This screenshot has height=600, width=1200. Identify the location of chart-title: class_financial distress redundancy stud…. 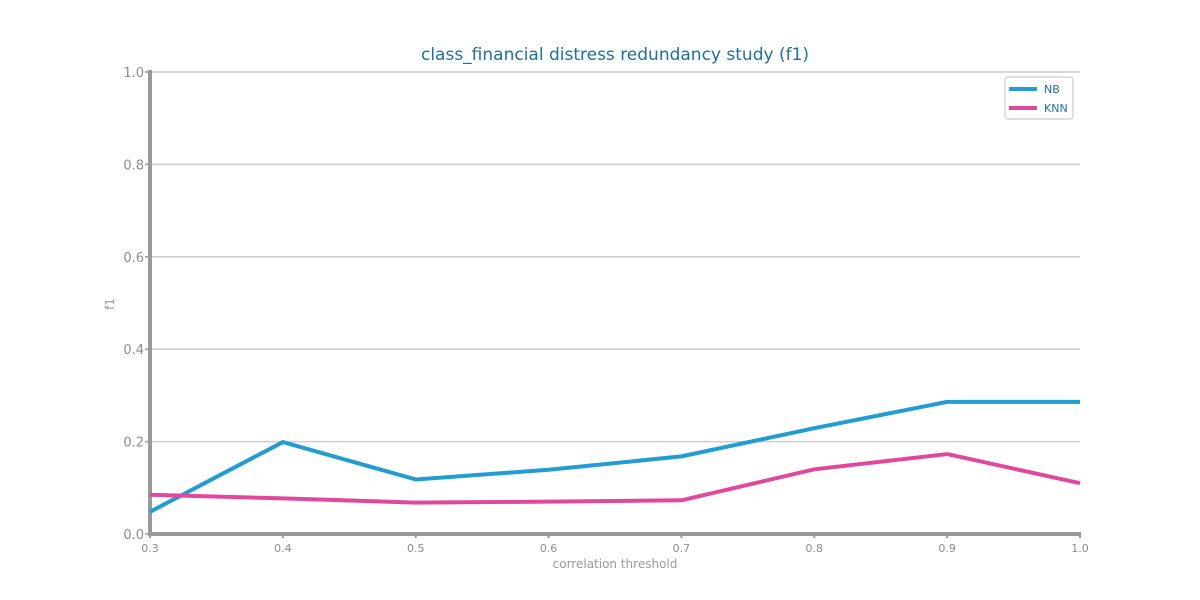
(615, 55).